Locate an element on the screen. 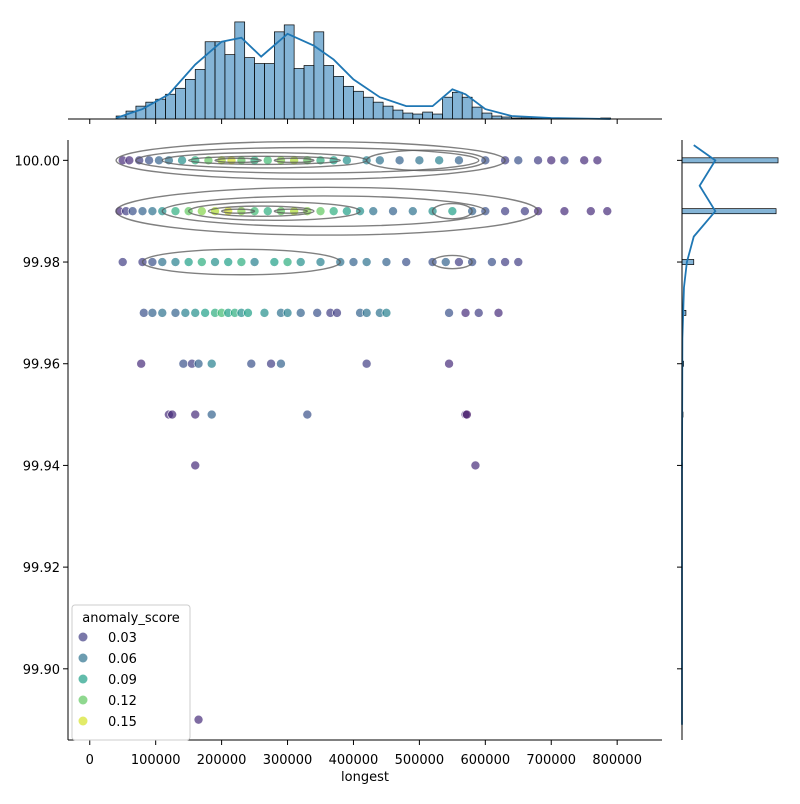 The width and height of the screenshot is (800, 804). legend-label: 0.12 is located at coordinates (122, 701).